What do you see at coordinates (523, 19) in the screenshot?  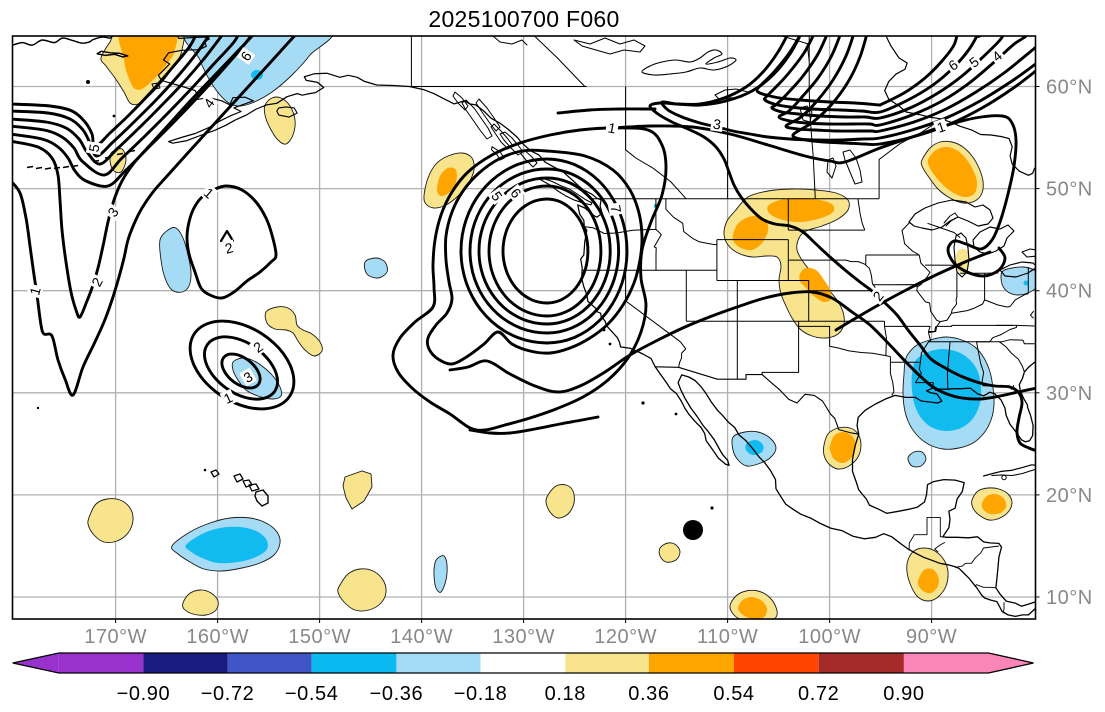 I see `svg-text: 2025100700 F060` at bounding box center [523, 19].